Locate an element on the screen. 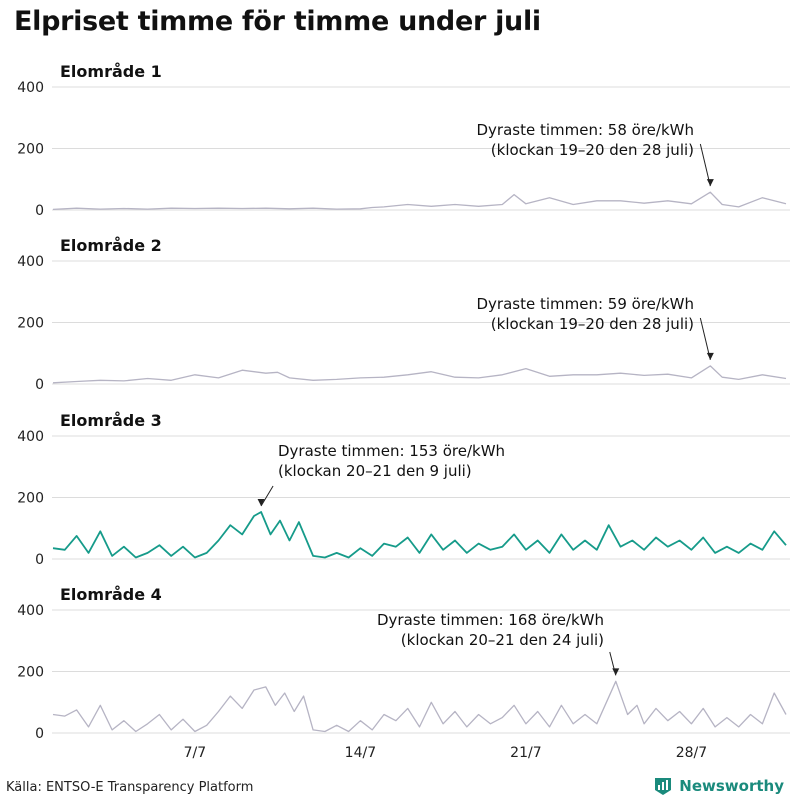  panel-title: Elområde 2 is located at coordinates (111, 245).